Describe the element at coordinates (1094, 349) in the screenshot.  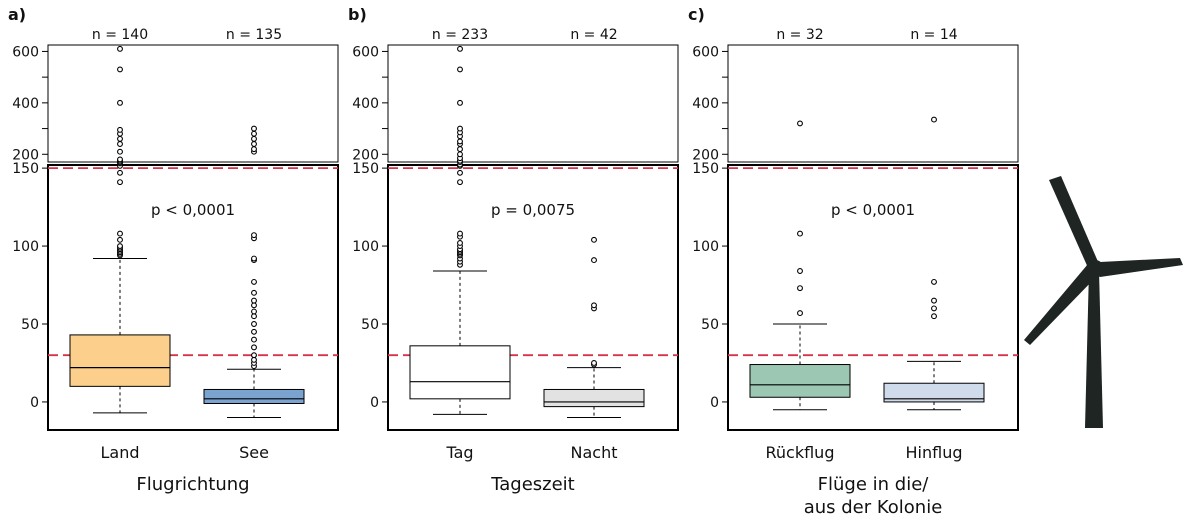
I see `turbine-tower` at that location.